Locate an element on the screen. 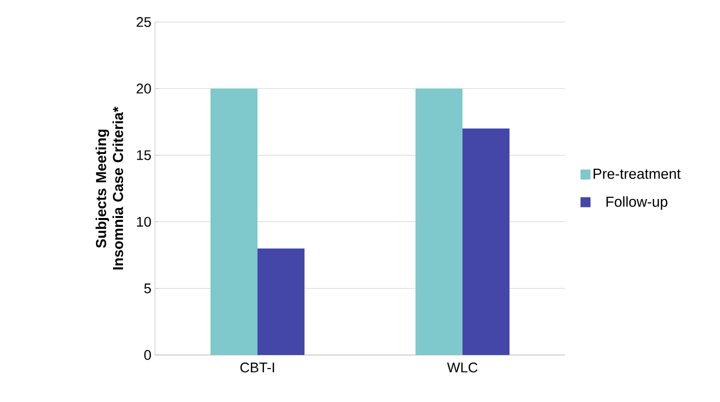 The image size is (720, 402). y-tick-label: 25 is located at coordinates (143, 22).